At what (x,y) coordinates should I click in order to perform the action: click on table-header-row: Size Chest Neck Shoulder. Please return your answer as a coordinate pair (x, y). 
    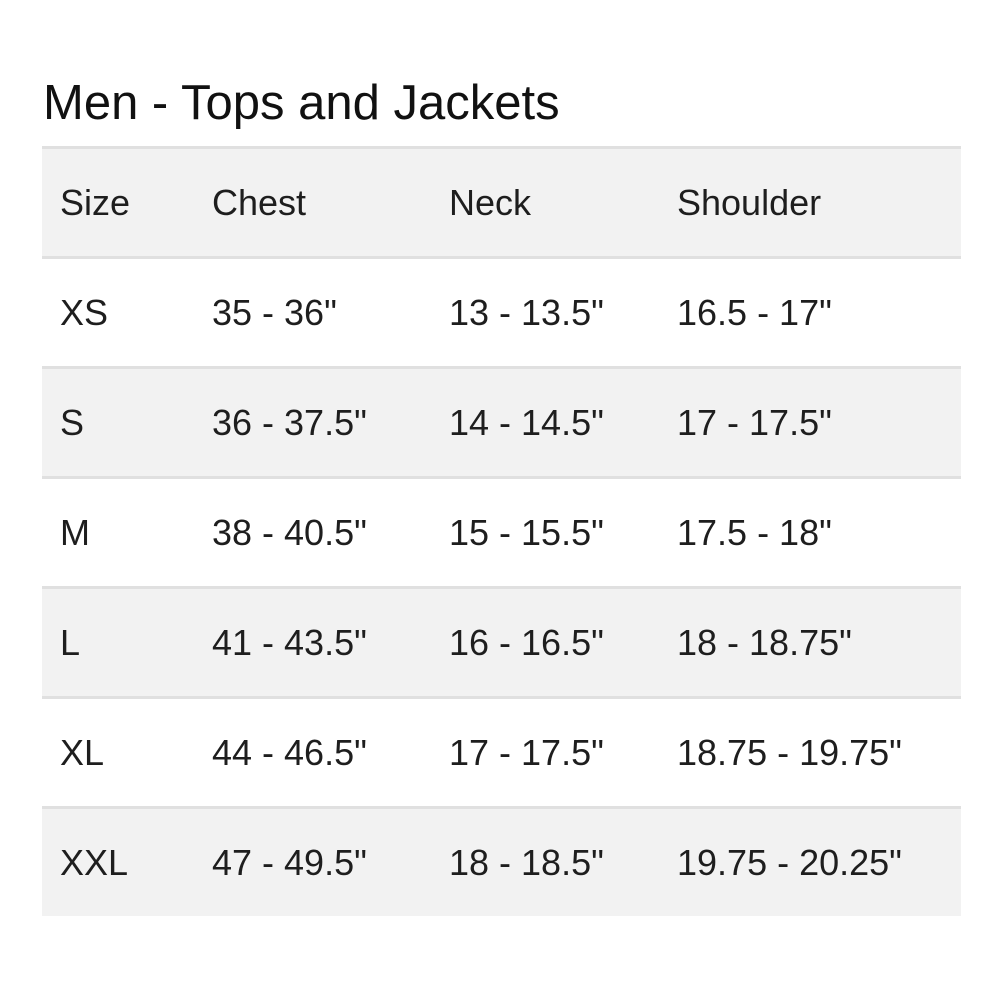
    Looking at the image, I should click on (501, 202).